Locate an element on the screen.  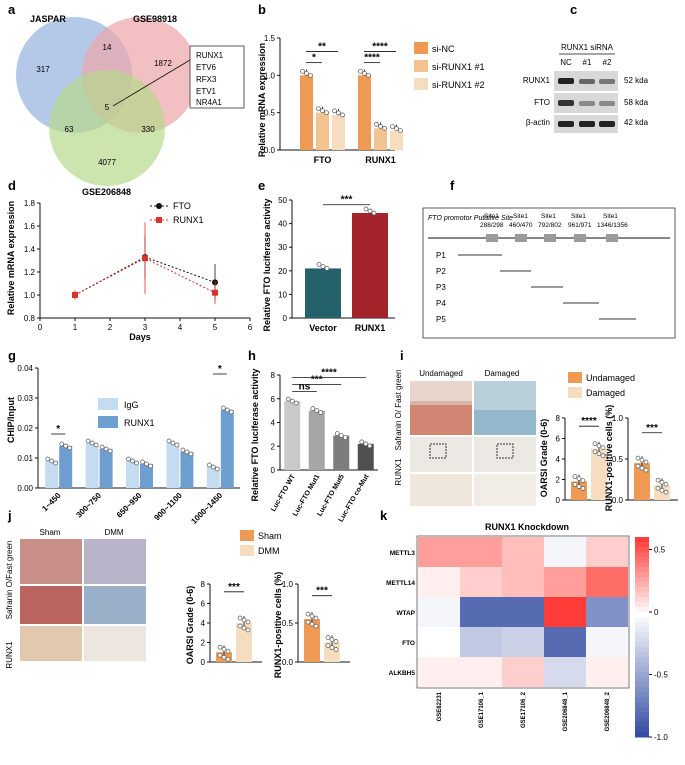
chart-e-ytick-label: 20 is located at coordinates (282, 271).